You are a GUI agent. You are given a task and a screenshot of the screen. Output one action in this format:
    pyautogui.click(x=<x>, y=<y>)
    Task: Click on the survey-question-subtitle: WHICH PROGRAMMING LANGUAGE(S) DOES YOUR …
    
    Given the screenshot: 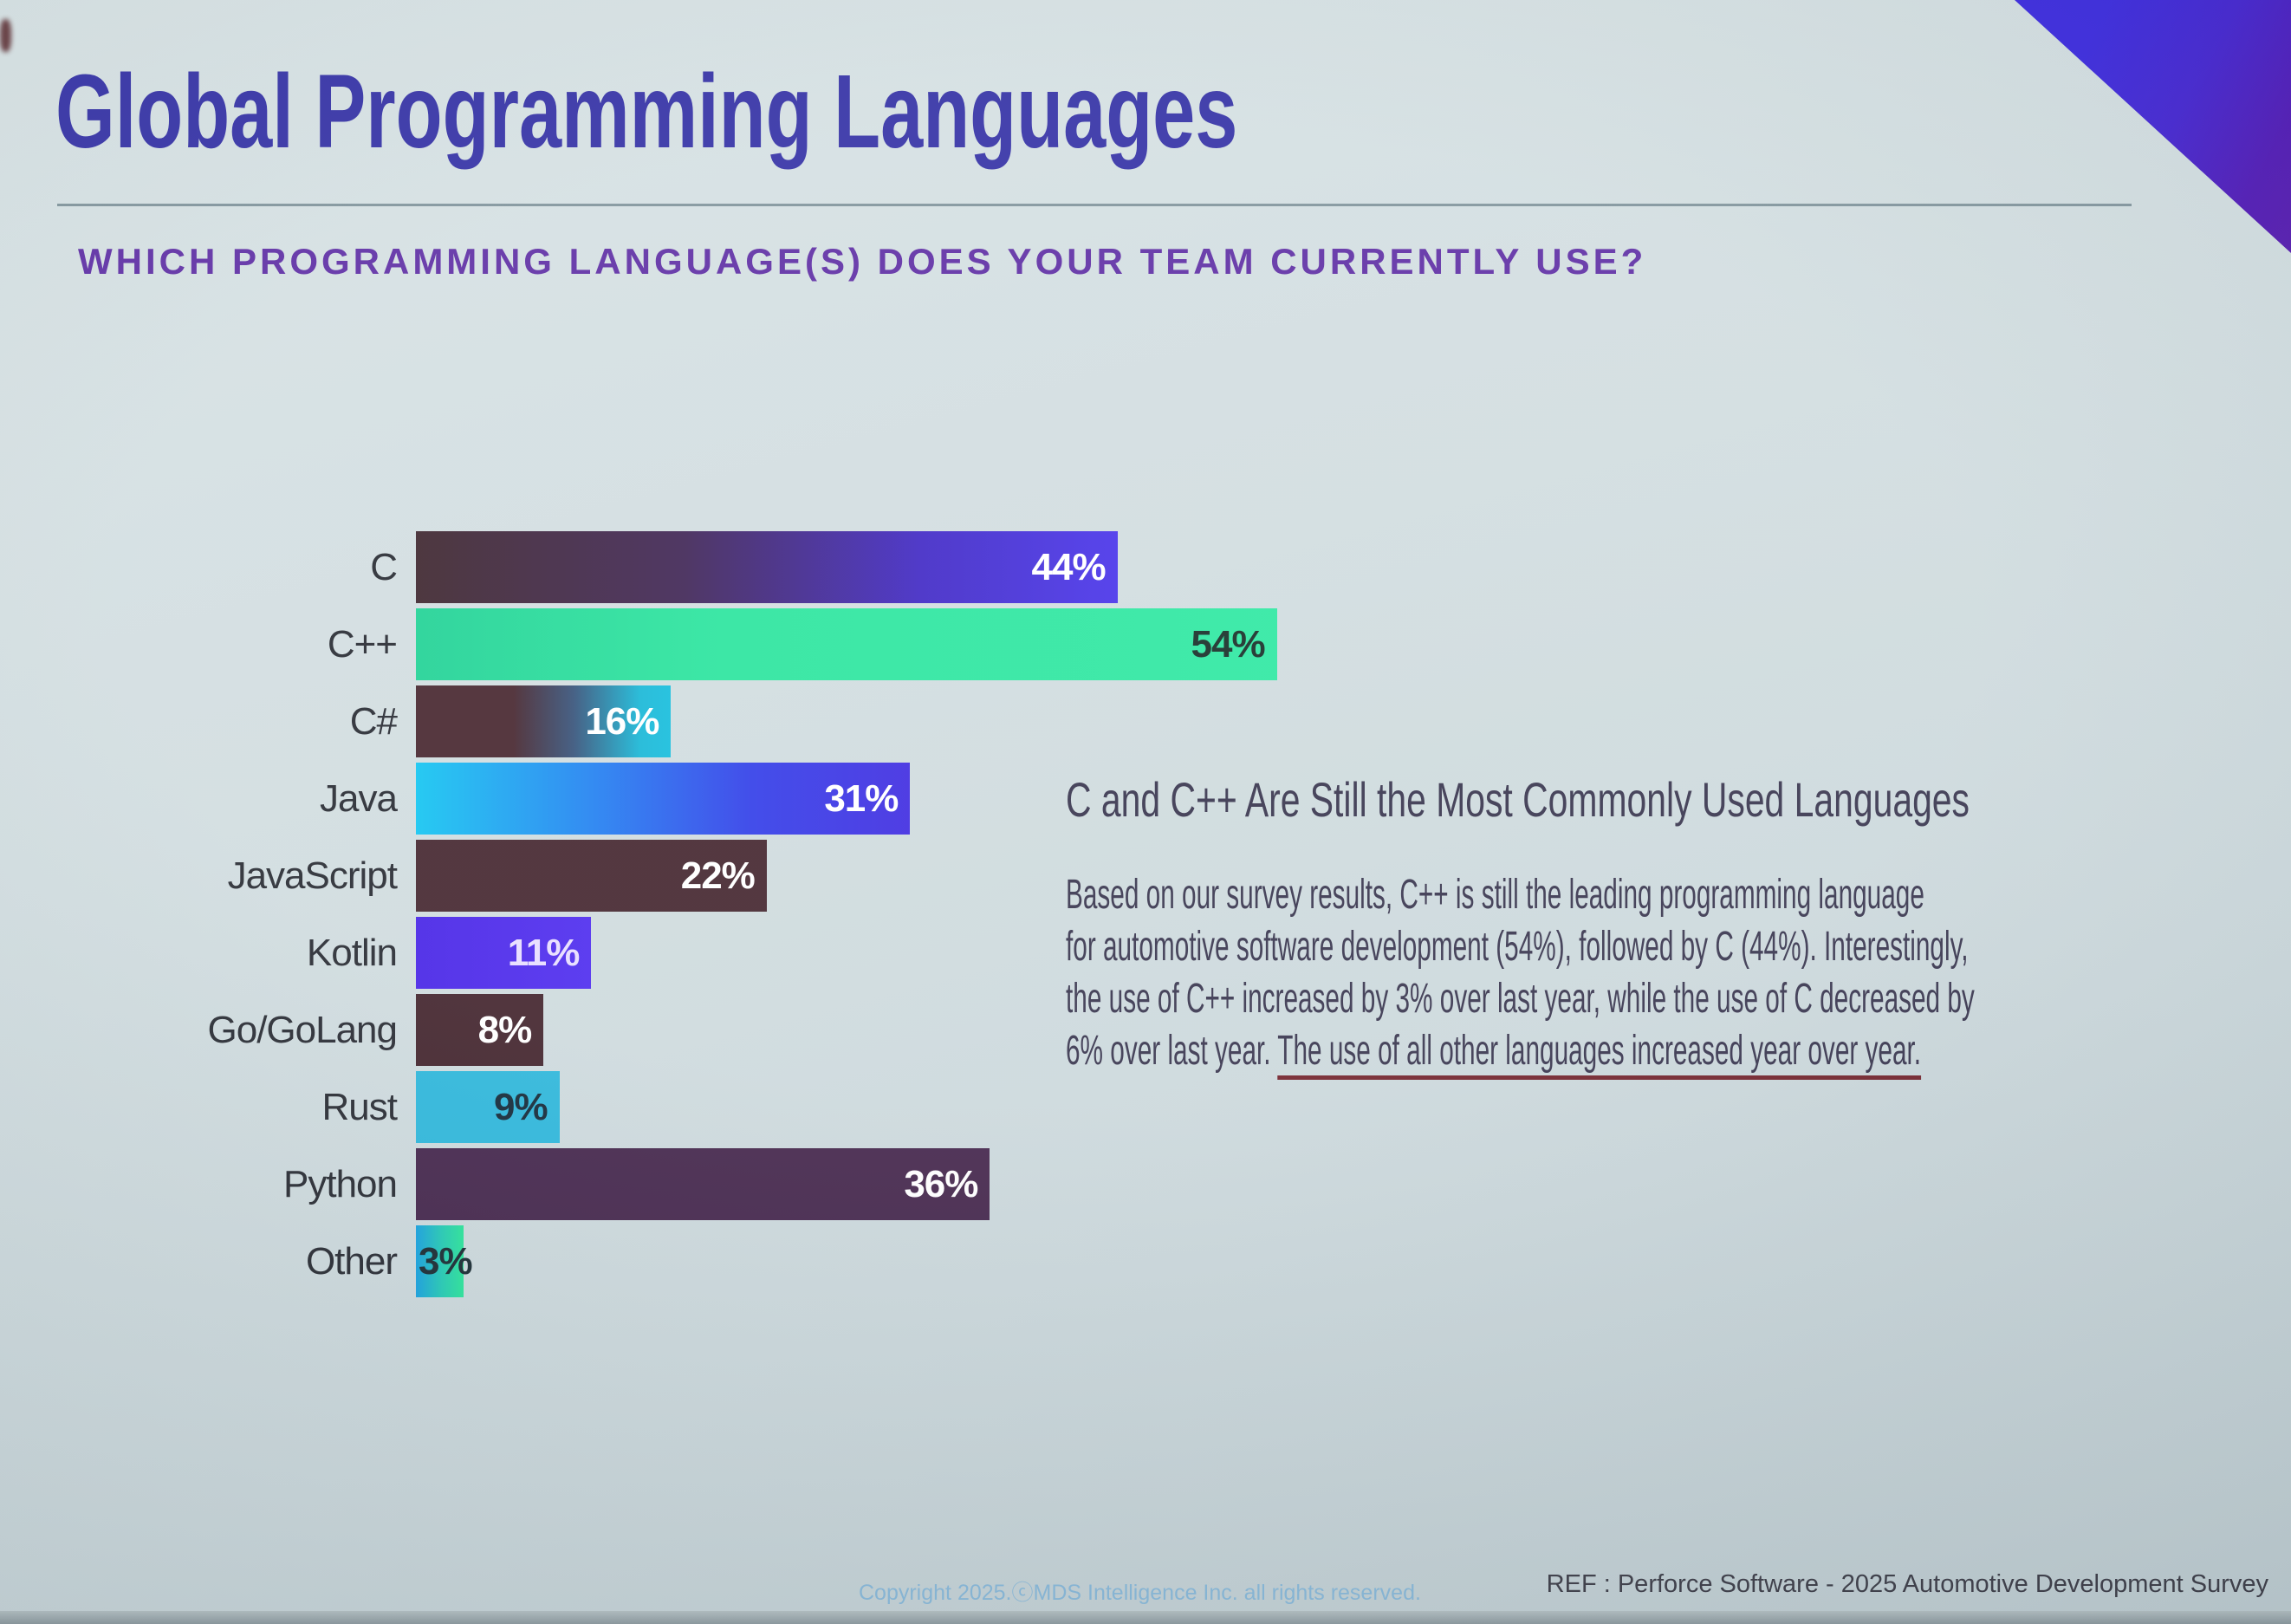 What is the action you would take?
    pyautogui.click(x=863, y=261)
    